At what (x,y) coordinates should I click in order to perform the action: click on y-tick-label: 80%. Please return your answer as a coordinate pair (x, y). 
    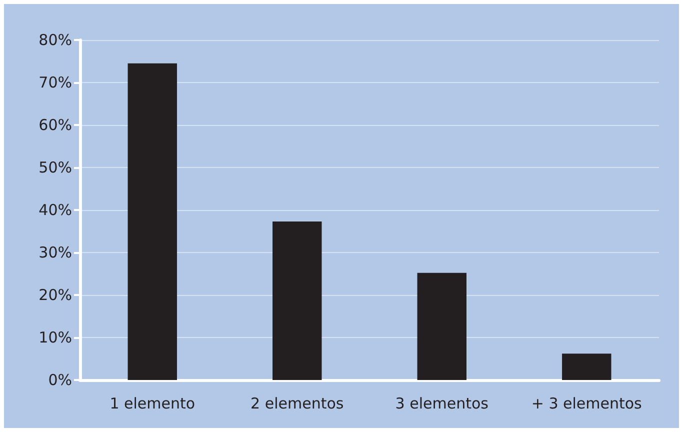
    Looking at the image, I should click on (55, 40).